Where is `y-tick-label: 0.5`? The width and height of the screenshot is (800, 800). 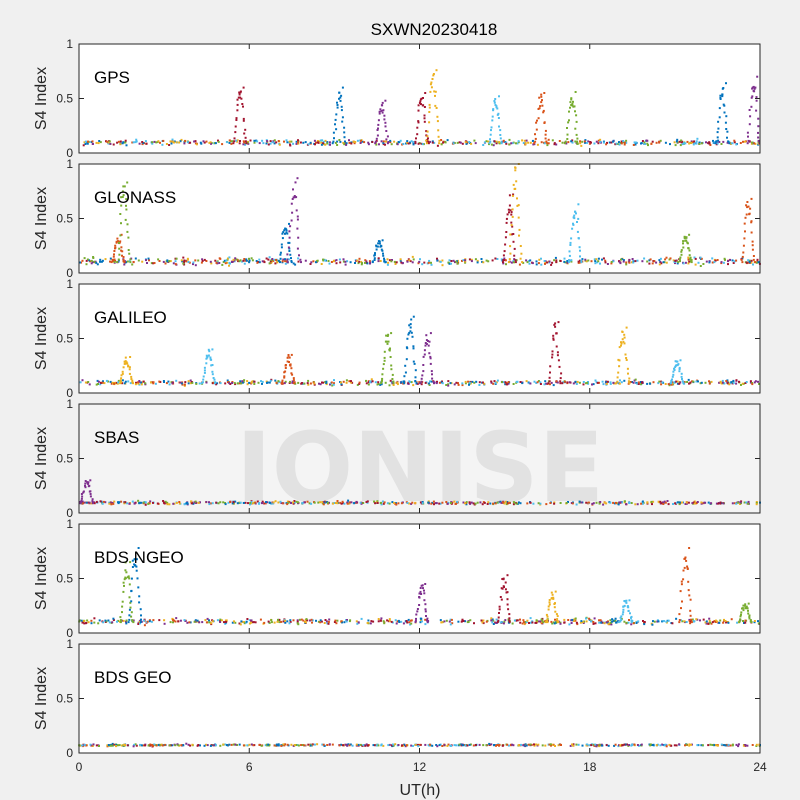
y-tick-label: 0.5 is located at coordinates (64, 699).